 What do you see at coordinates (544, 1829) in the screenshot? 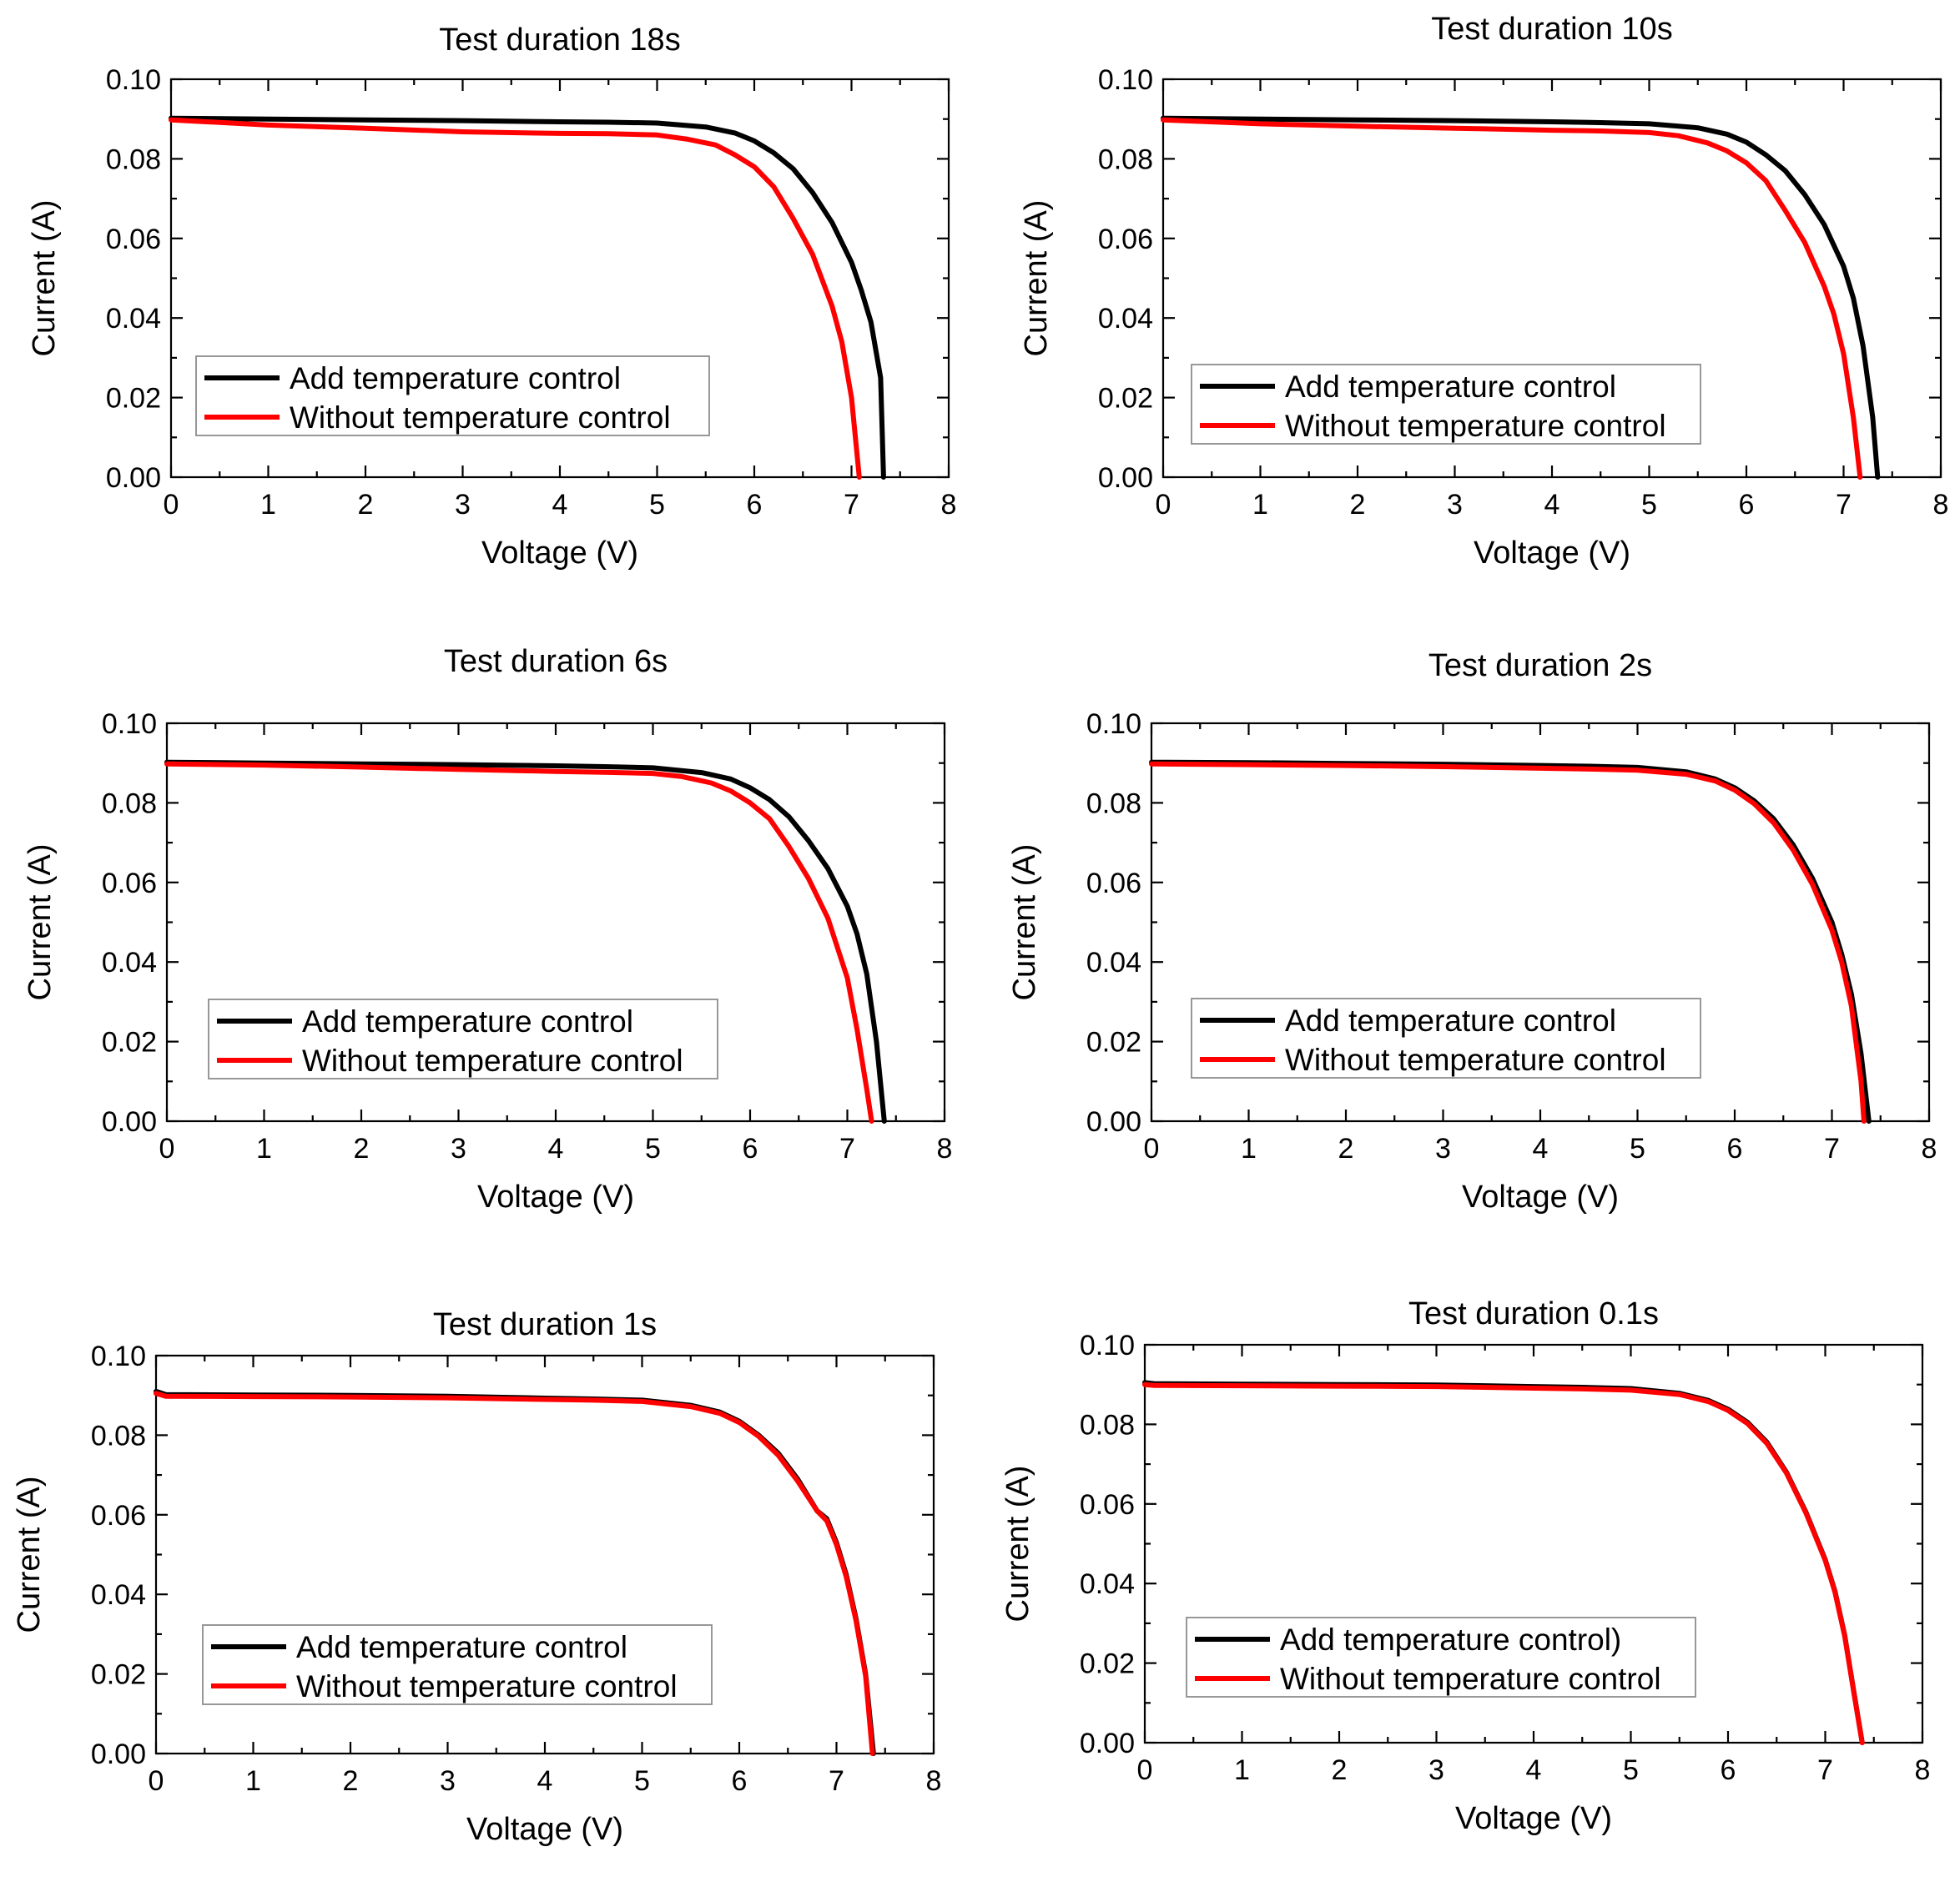
I see `panel-5-x-axis-label: Voltage (V)` at bounding box center [544, 1829].